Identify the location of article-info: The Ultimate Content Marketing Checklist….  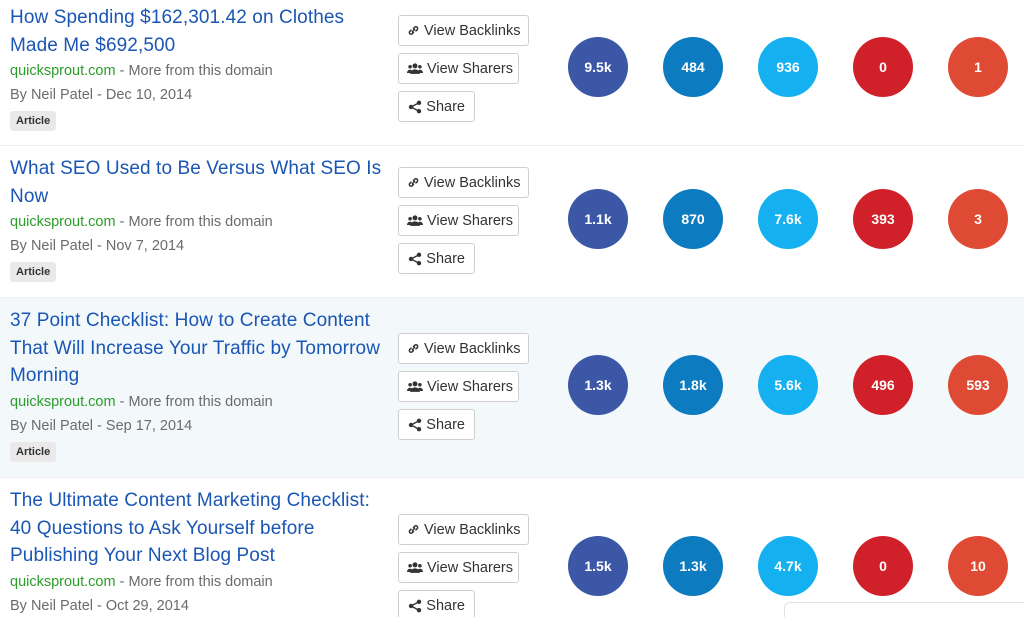
(200, 552).